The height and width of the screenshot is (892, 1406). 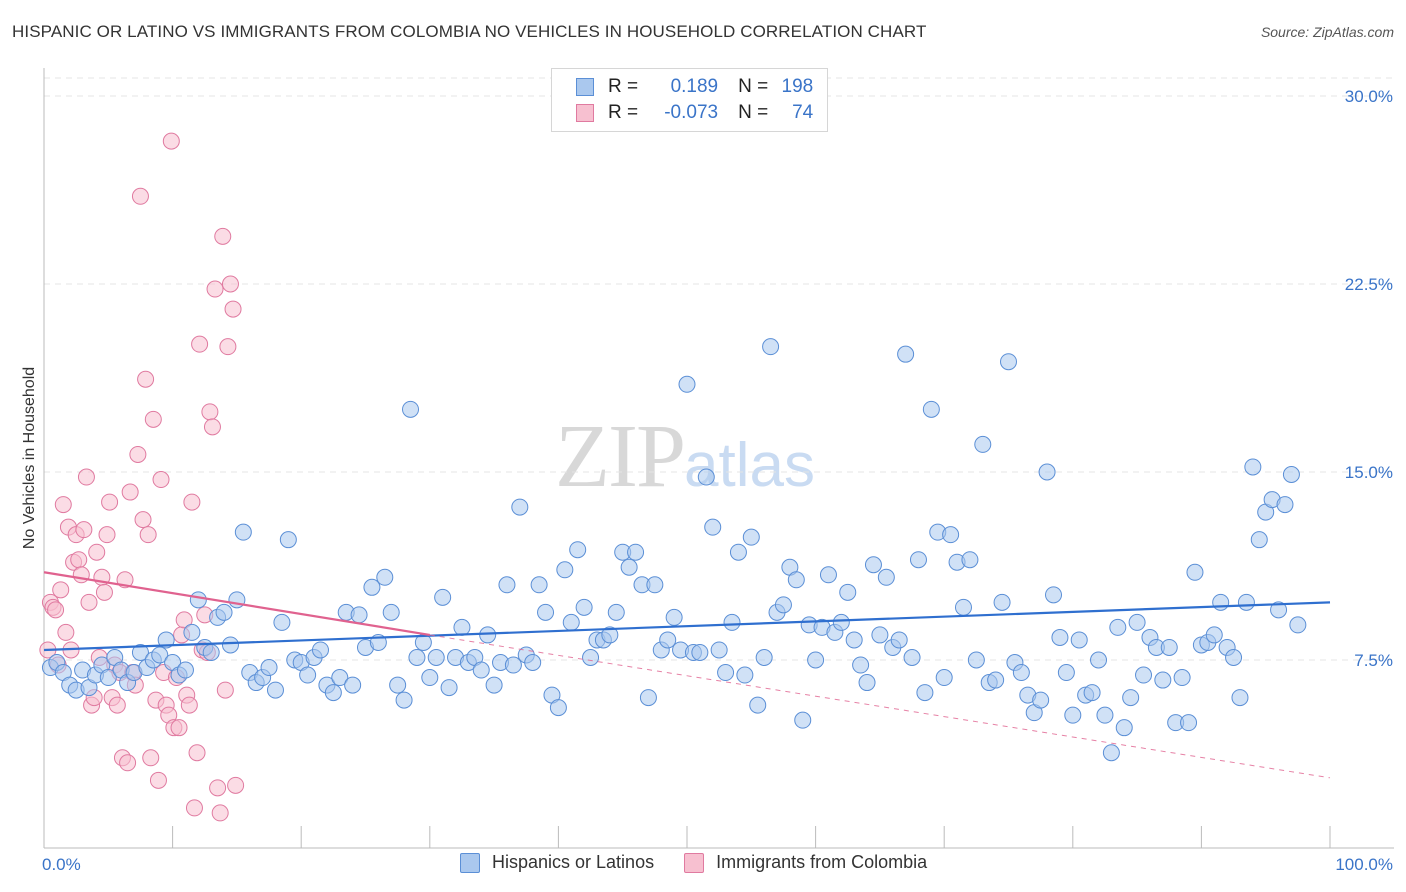 What do you see at coordinates (689, 100) in the screenshot?
I see `stats-legend: R = 0.189 N = 198 R = -0.073 N = 74` at bounding box center [689, 100].